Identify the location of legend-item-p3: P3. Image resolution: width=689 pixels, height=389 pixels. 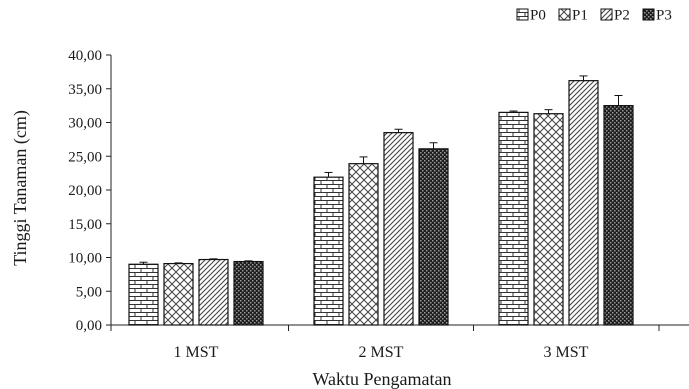
(657, 16).